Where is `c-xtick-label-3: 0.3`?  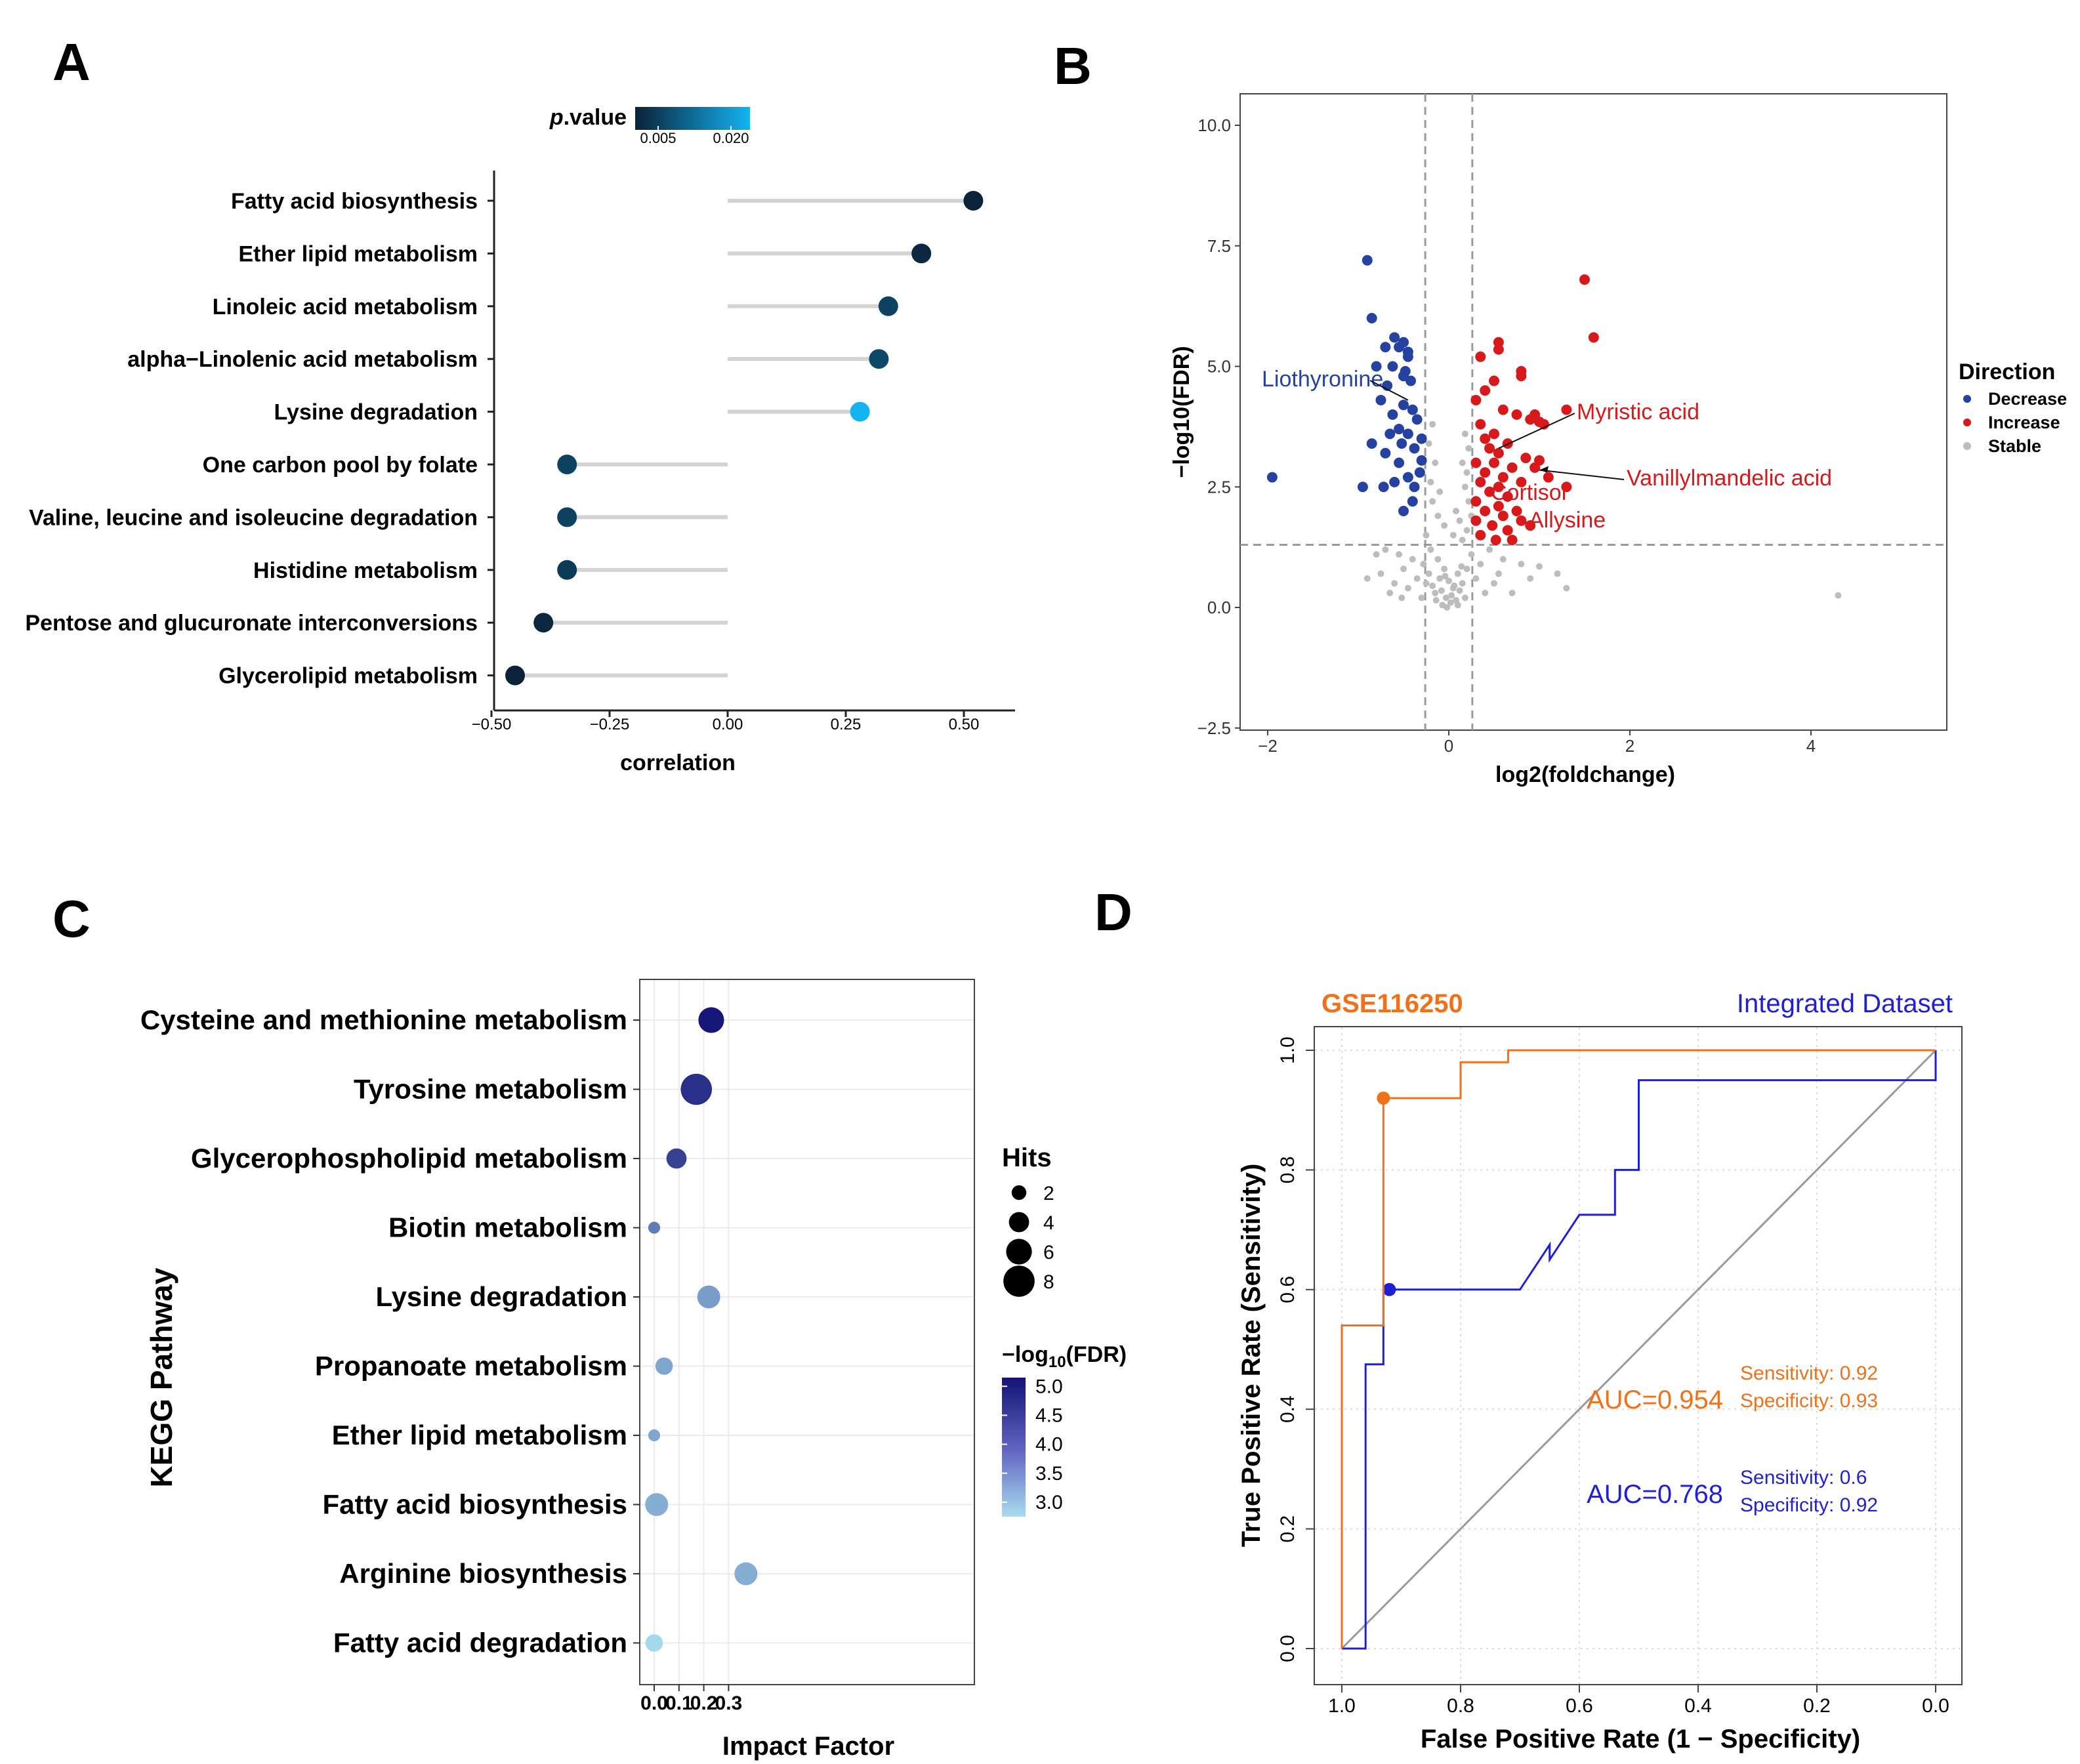
c-xtick-label-3: 0.3 is located at coordinates (729, 1703).